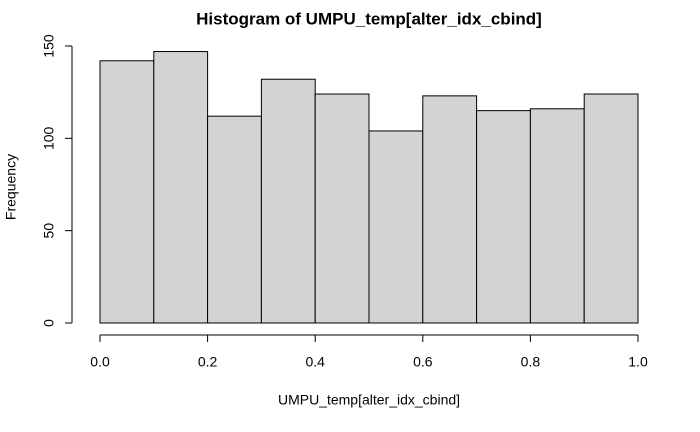  What do you see at coordinates (315, 362) in the screenshot?
I see `x-tick-label: 0.4` at bounding box center [315, 362].